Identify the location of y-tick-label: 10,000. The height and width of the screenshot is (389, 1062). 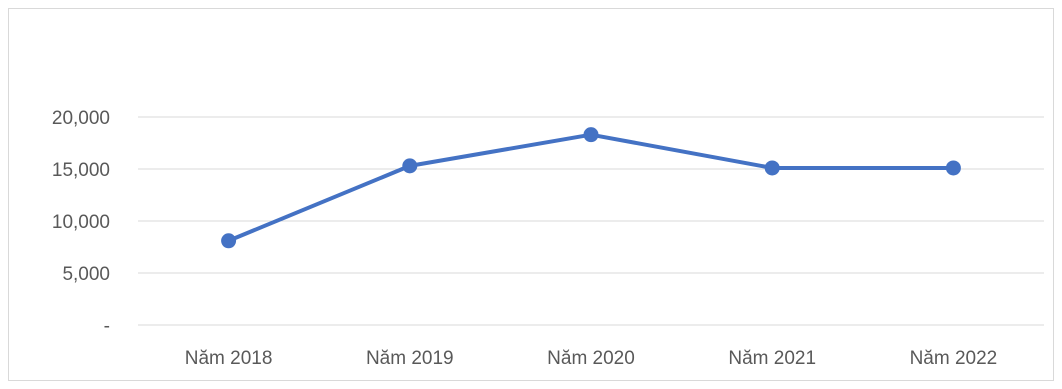
(81, 222).